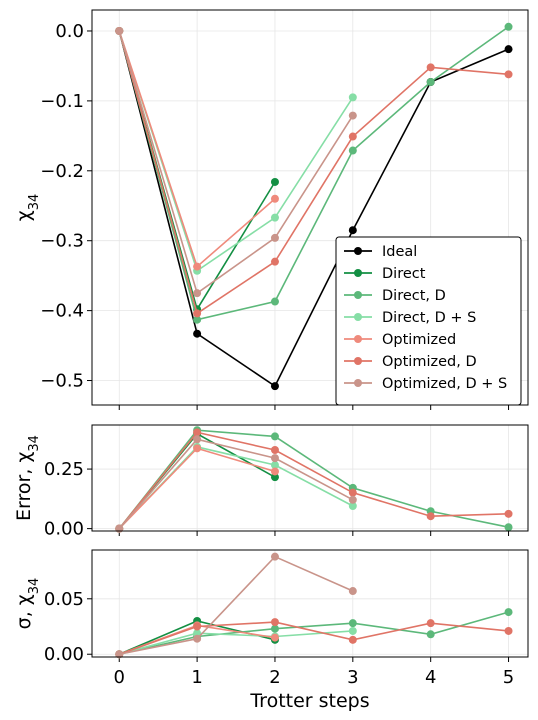  Describe the element at coordinates (430, 677) in the screenshot. I see `x-tick-label: 4` at that location.